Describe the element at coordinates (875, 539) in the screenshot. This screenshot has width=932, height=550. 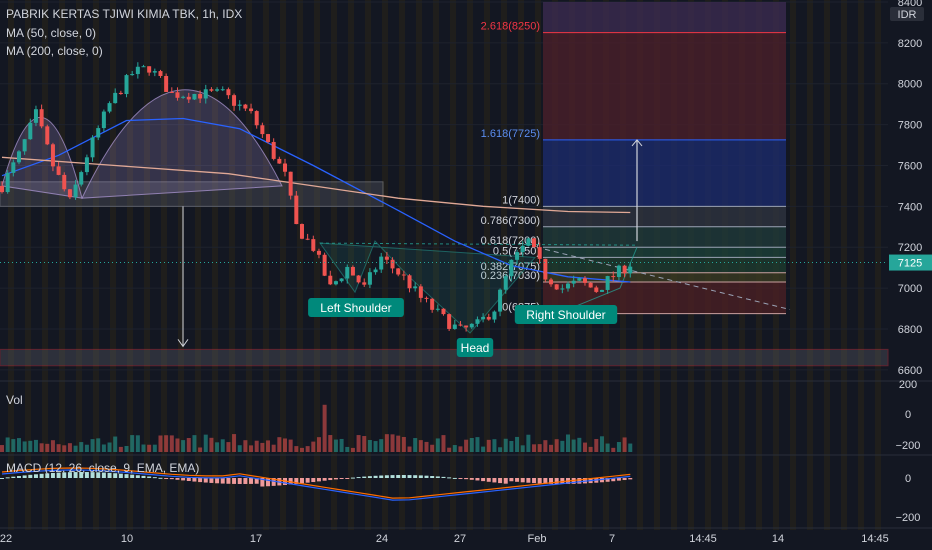
I see `time-tick: 14:45` at that location.